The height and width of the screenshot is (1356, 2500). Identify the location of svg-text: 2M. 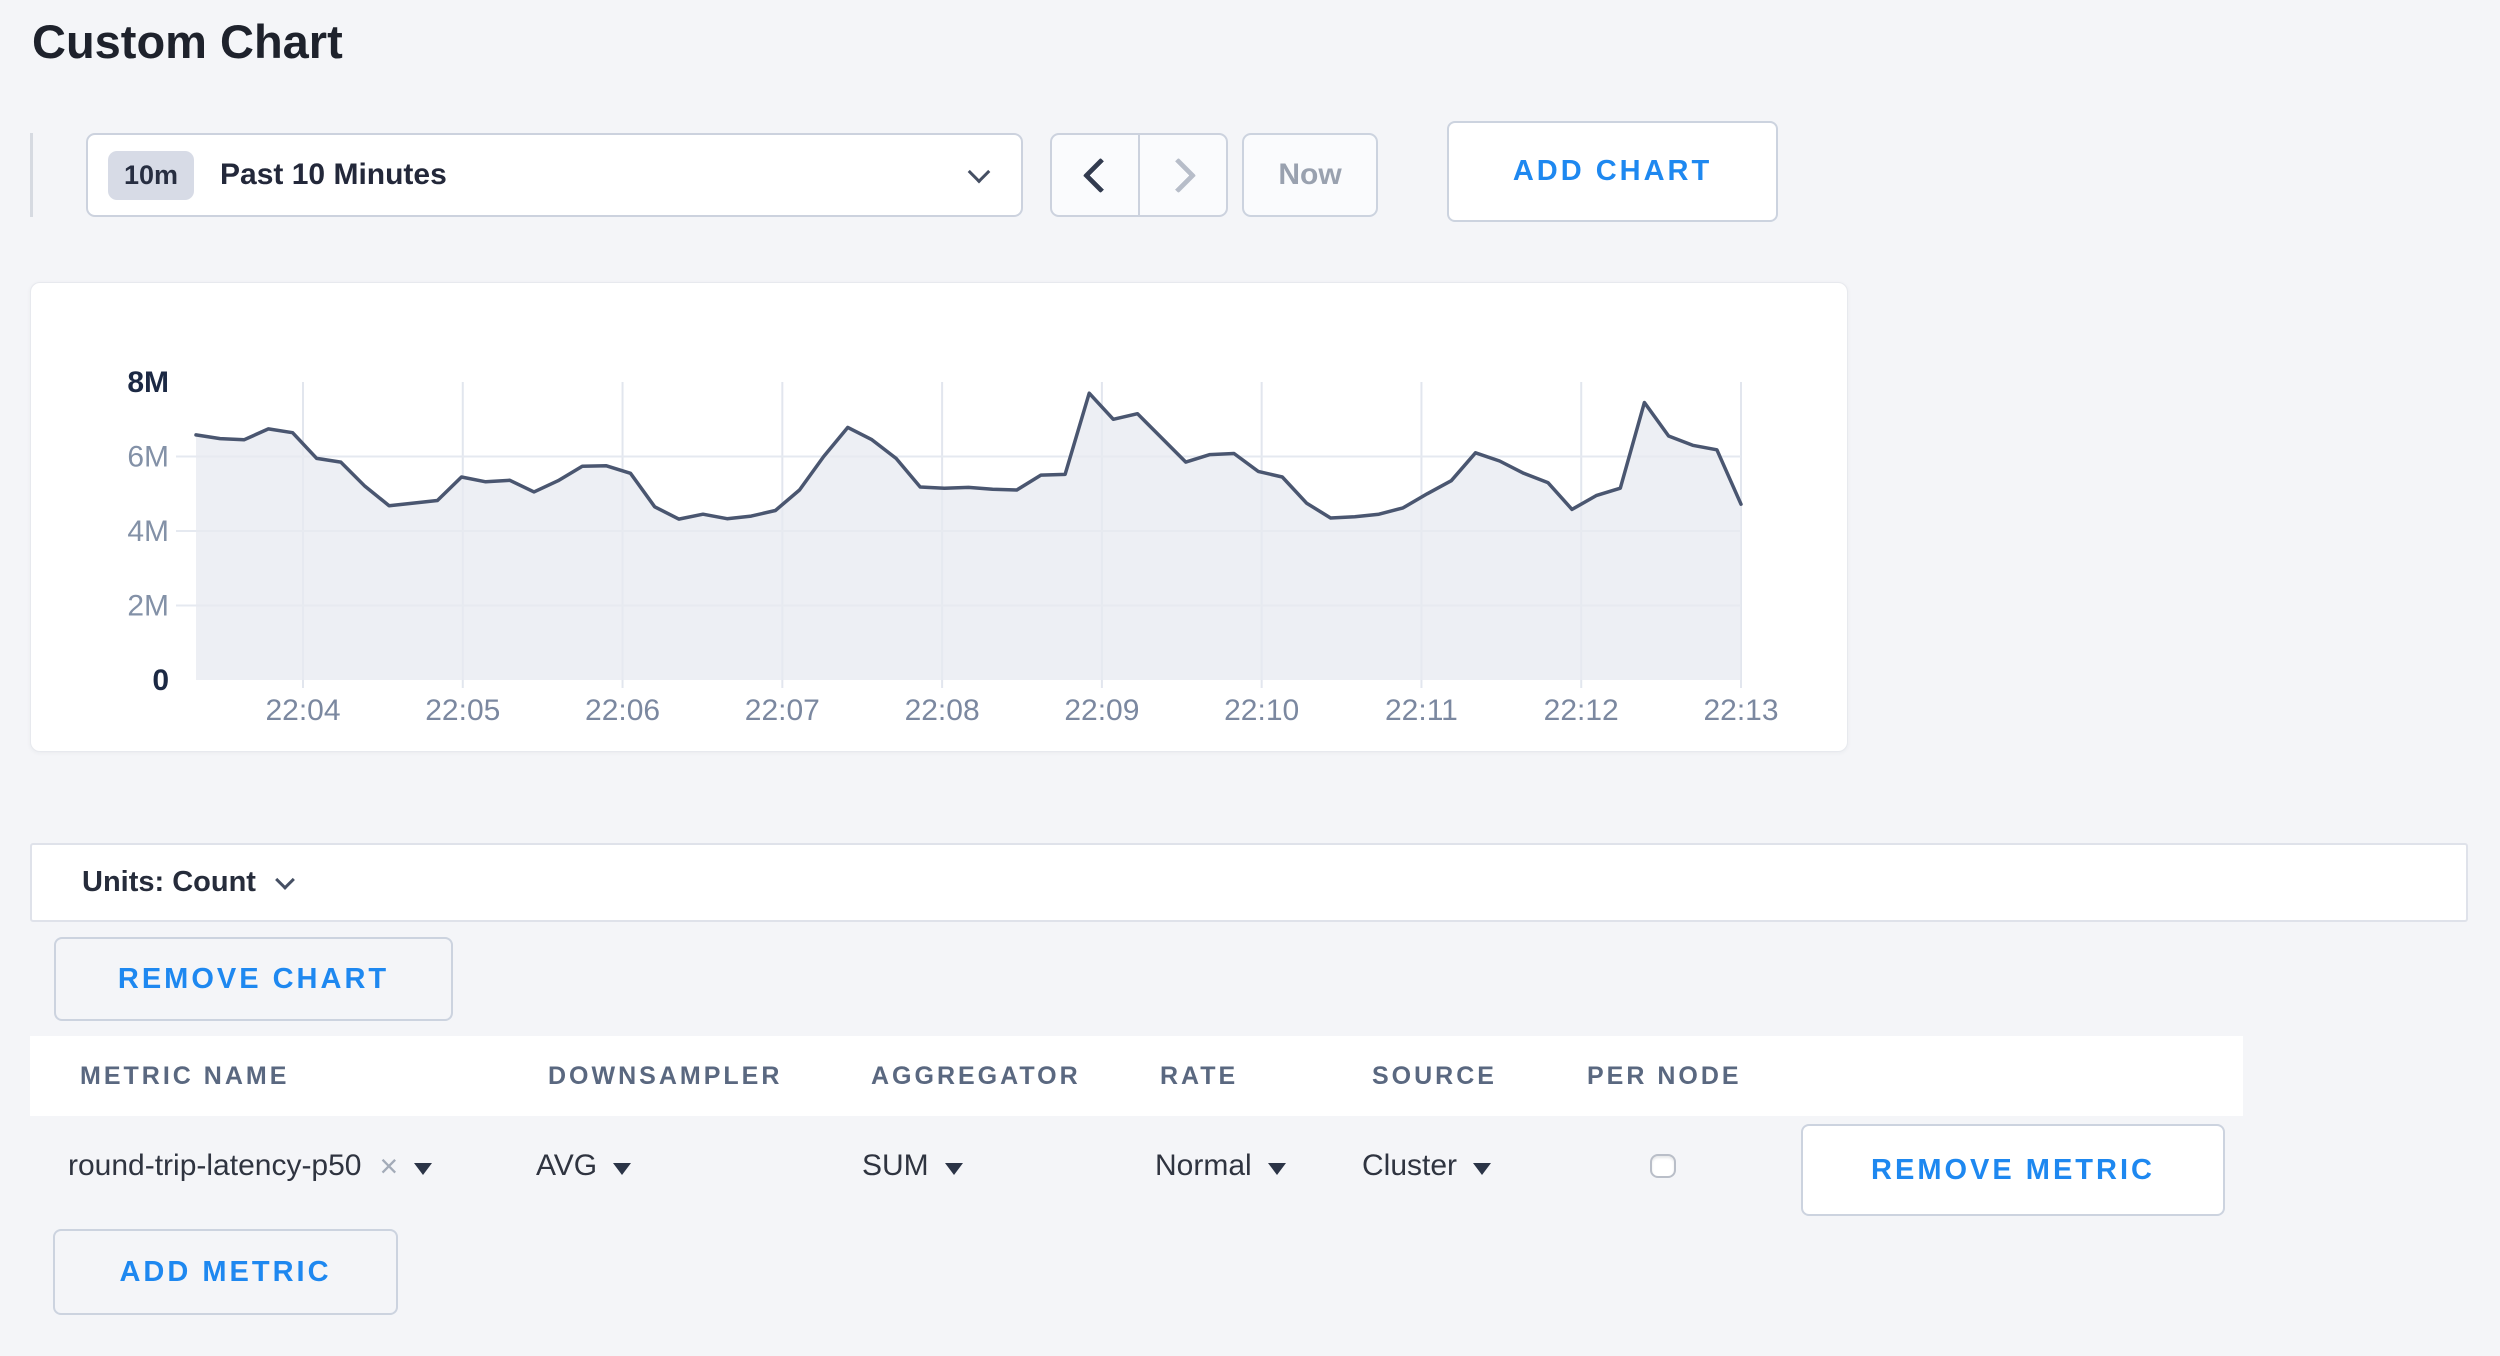
(148, 606).